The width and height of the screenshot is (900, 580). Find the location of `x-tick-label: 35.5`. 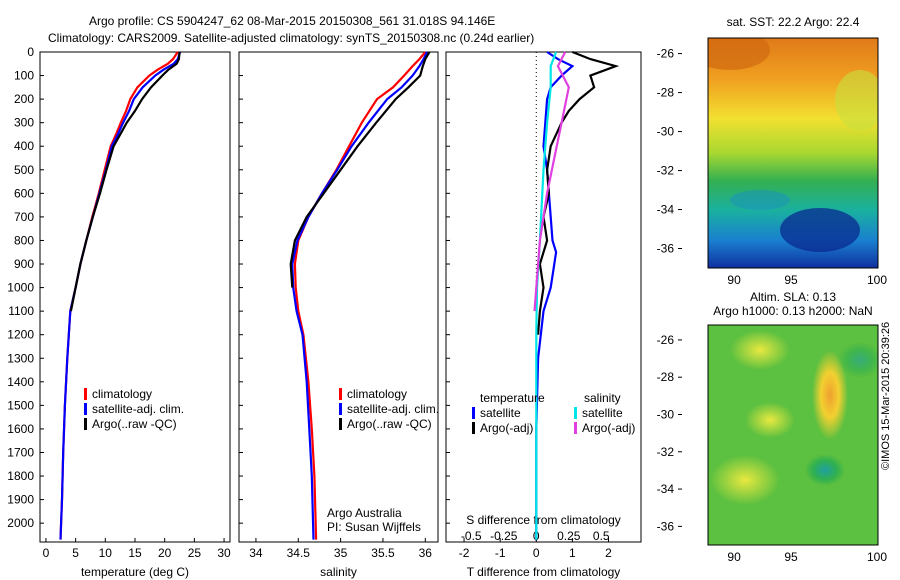

x-tick-label: 35.5 is located at coordinates (383, 553).